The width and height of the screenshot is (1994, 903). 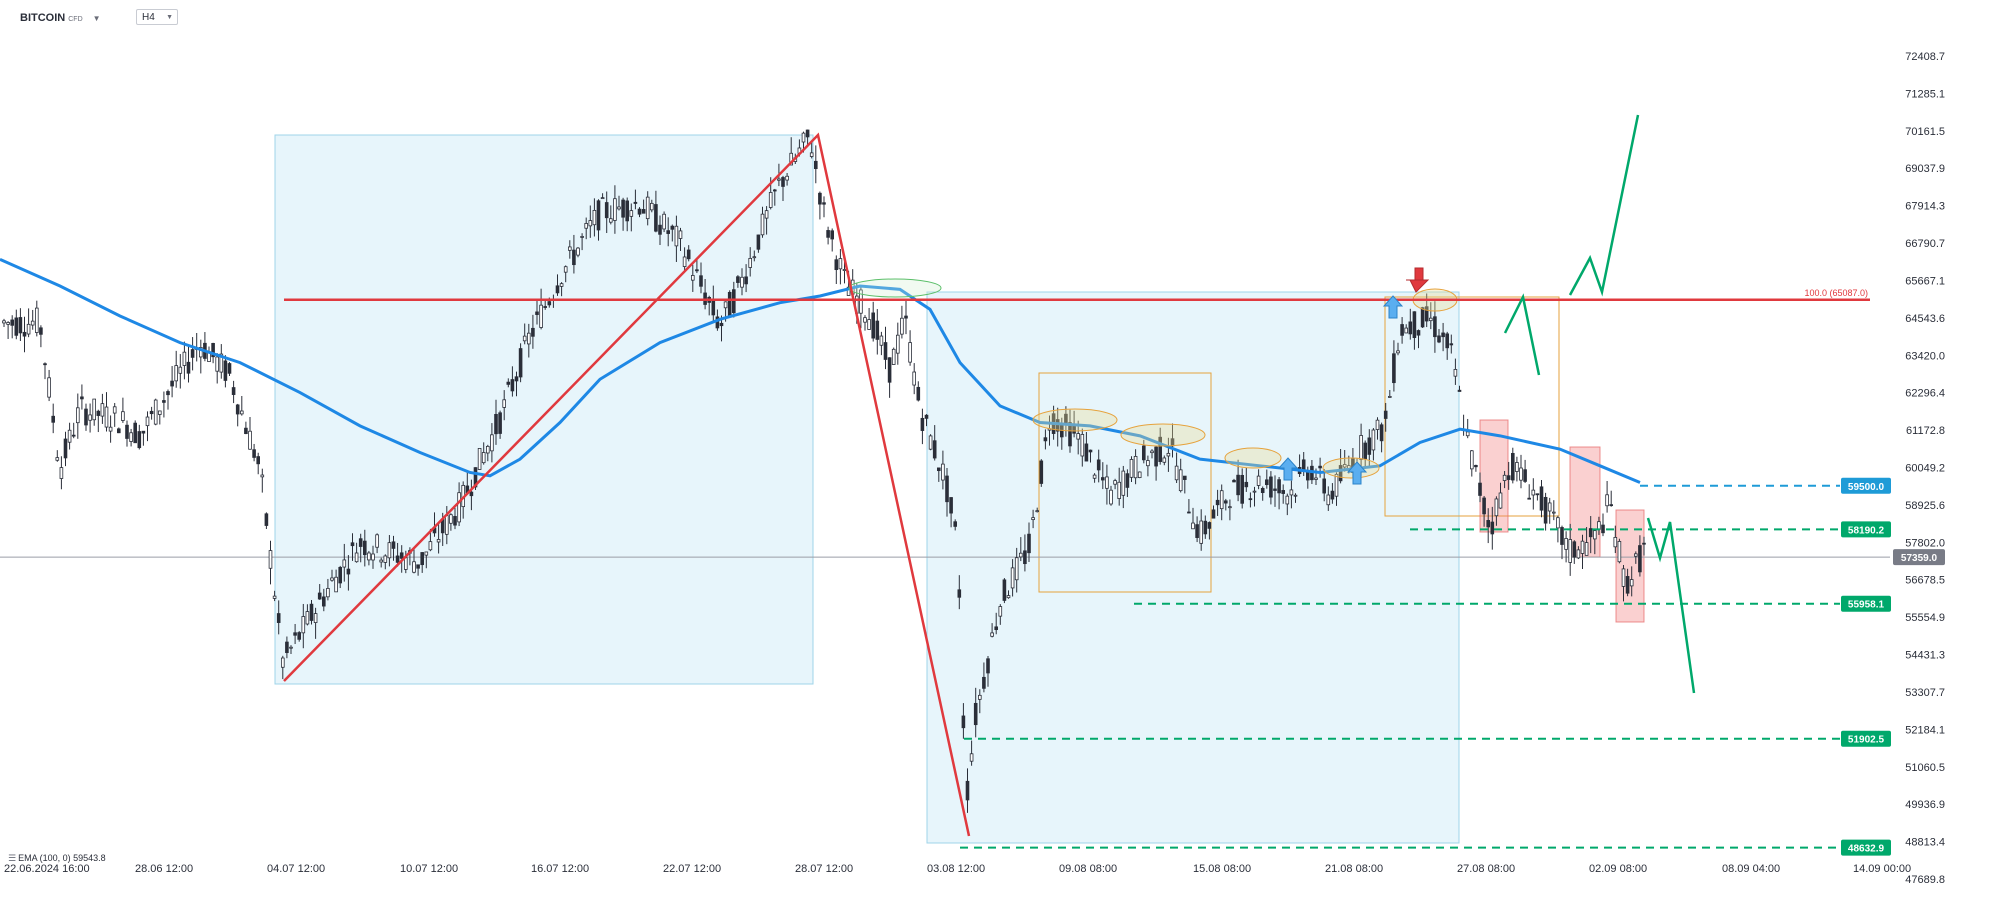 What do you see at coordinates (1354, 869) in the screenshot?
I see `x-axis-tick: 21.08 08:00` at bounding box center [1354, 869].